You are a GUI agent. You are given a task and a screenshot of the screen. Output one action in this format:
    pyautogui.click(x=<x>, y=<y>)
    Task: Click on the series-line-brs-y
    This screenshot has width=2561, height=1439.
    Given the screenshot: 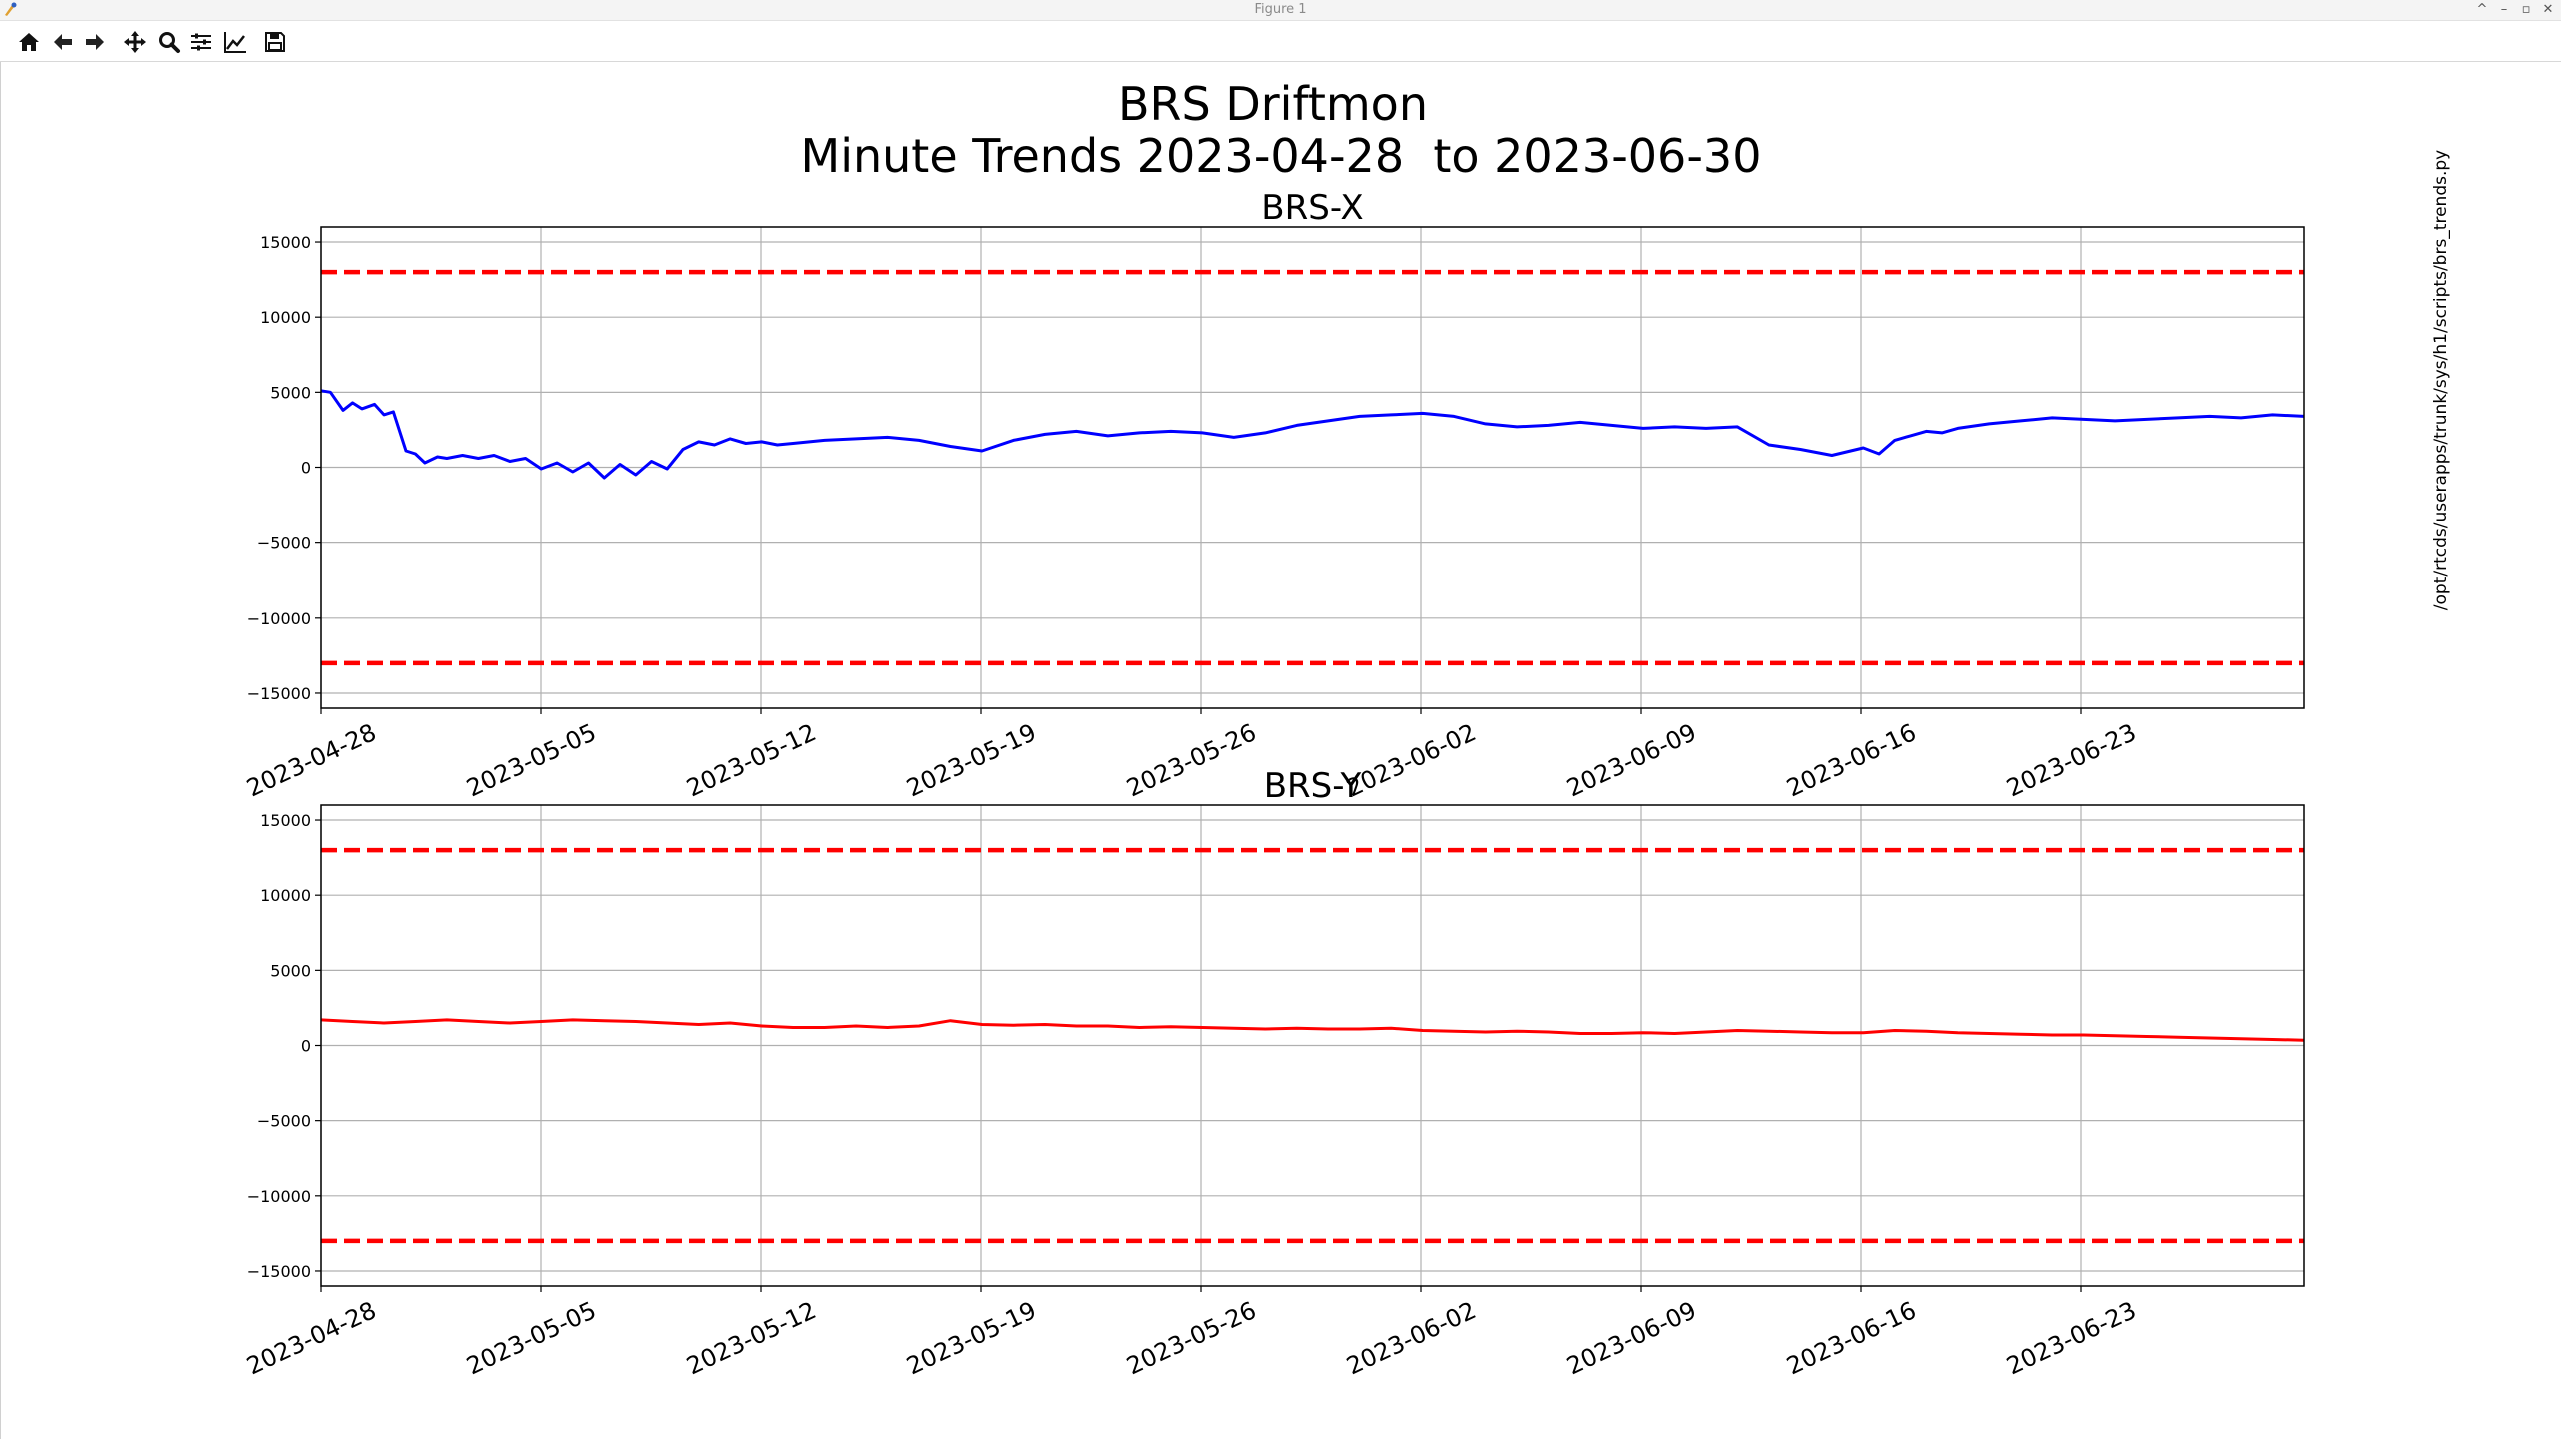 What is the action you would take?
    pyautogui.click(x=1312, y=1030)
    